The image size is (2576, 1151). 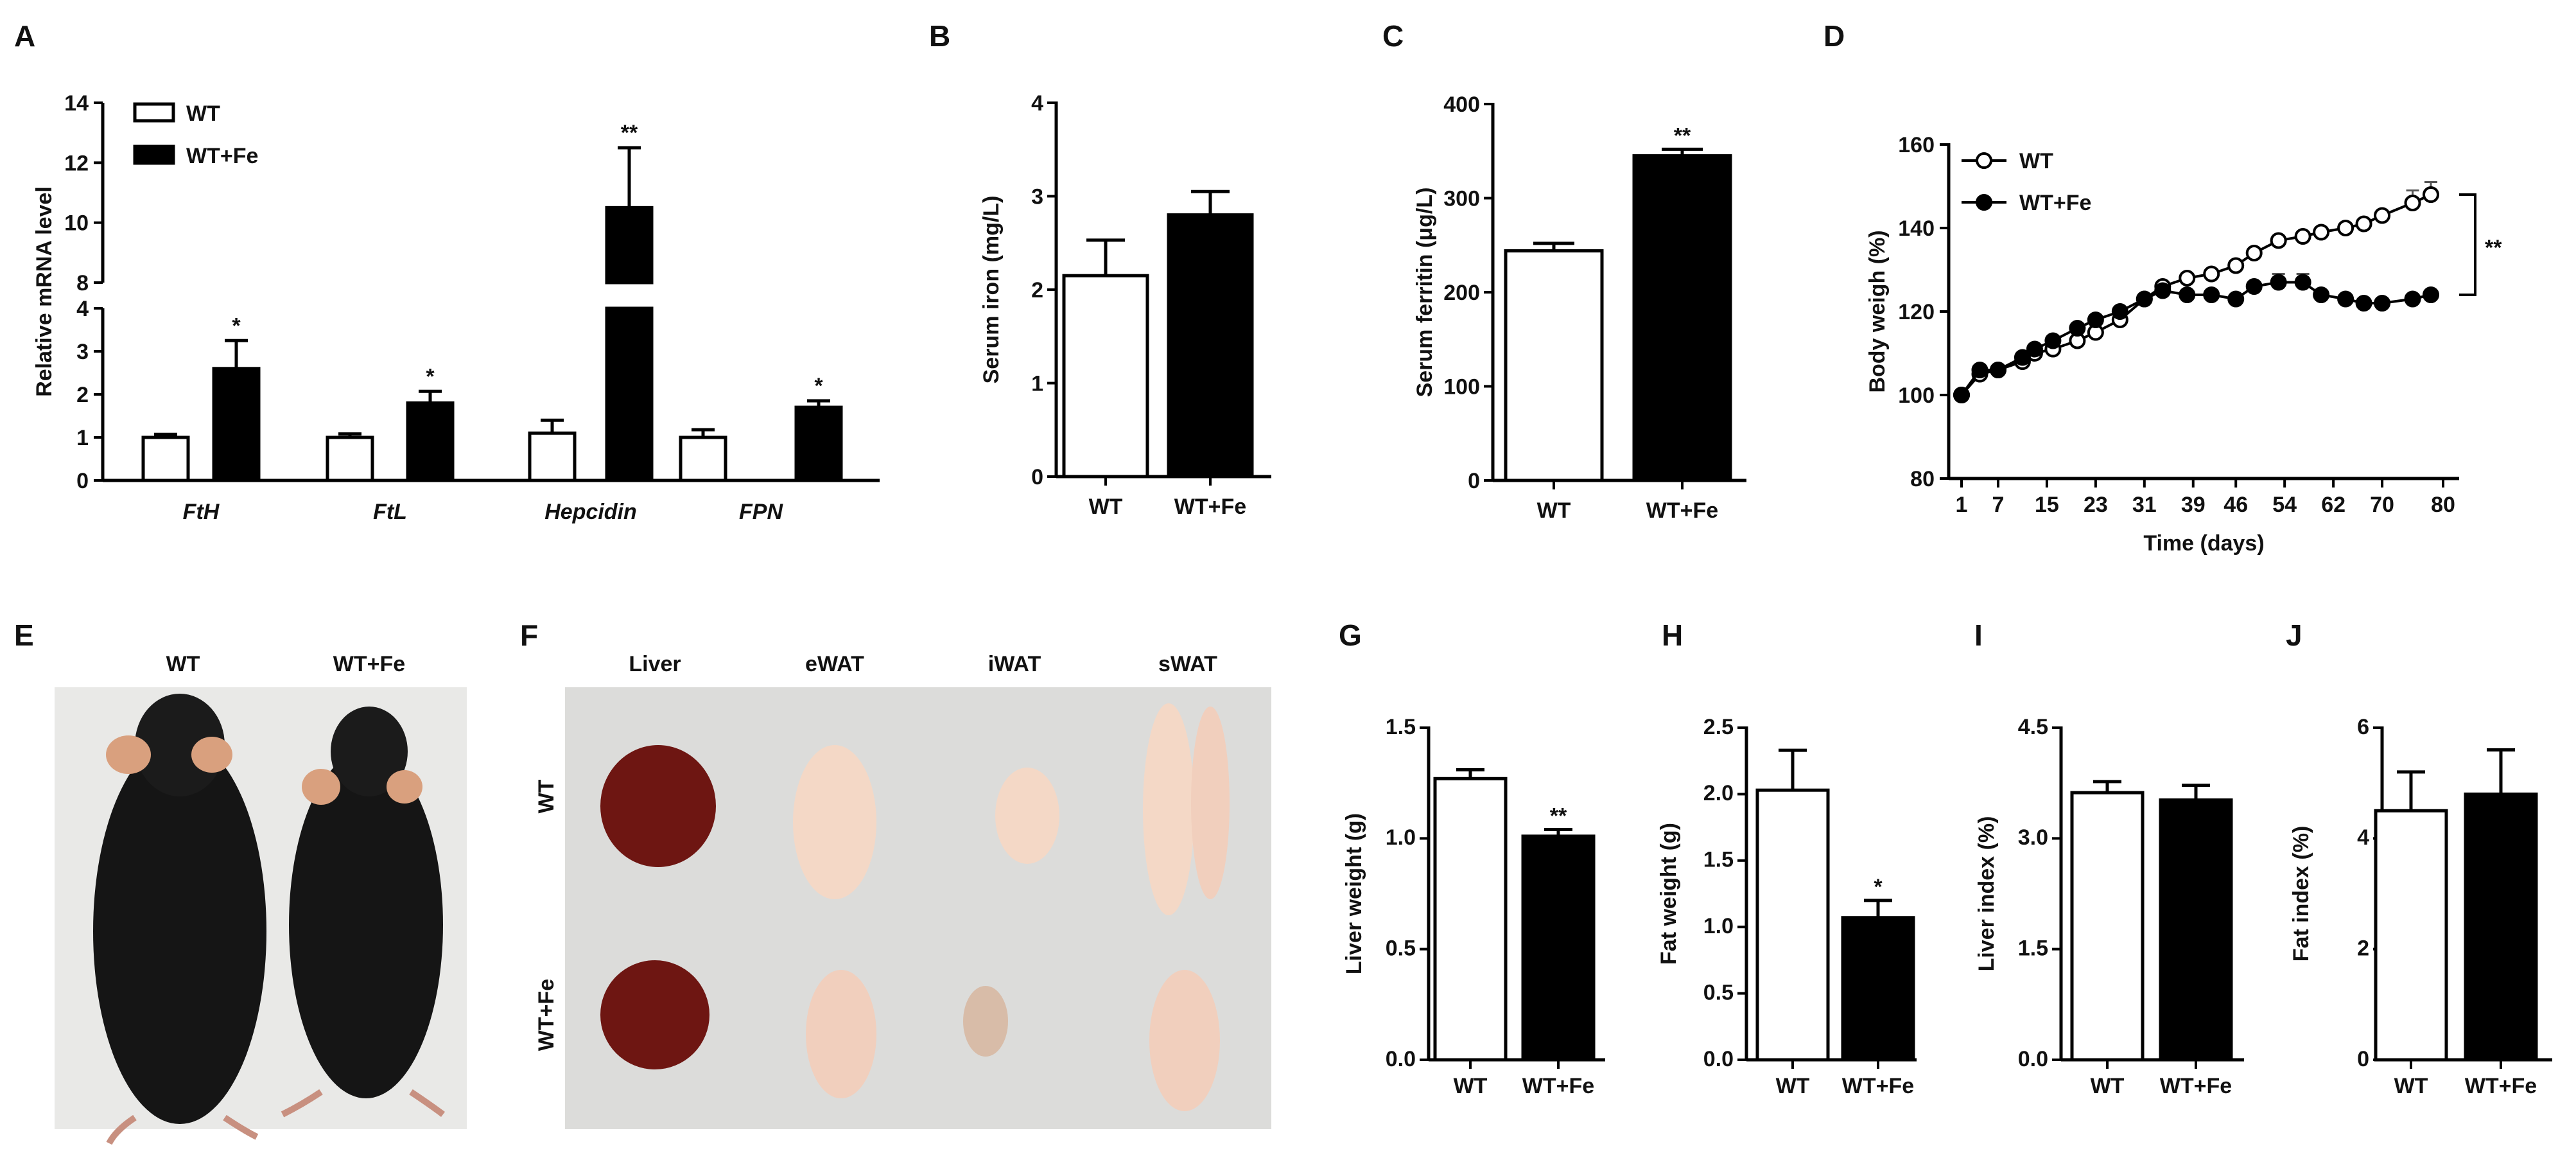 I want to click on panel-label-b: B, so click(x=939, y=36).